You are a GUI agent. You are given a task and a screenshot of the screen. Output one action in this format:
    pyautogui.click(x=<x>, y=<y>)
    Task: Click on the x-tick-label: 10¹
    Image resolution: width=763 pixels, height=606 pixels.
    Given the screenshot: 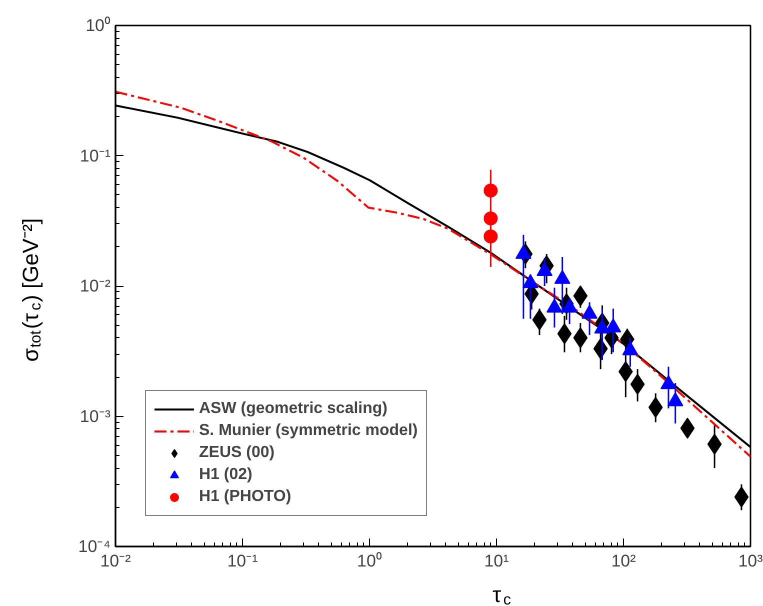 What is the action you would take?
    pyautogui.click(x=497, y=561)
    